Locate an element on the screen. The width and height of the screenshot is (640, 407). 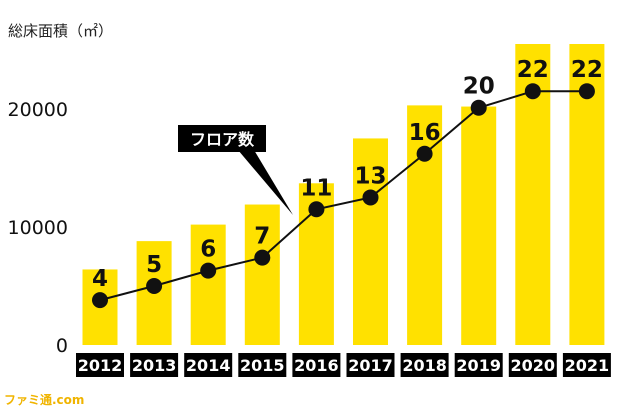
x-tick-label: 2014 is located at coordinates (208, 365).